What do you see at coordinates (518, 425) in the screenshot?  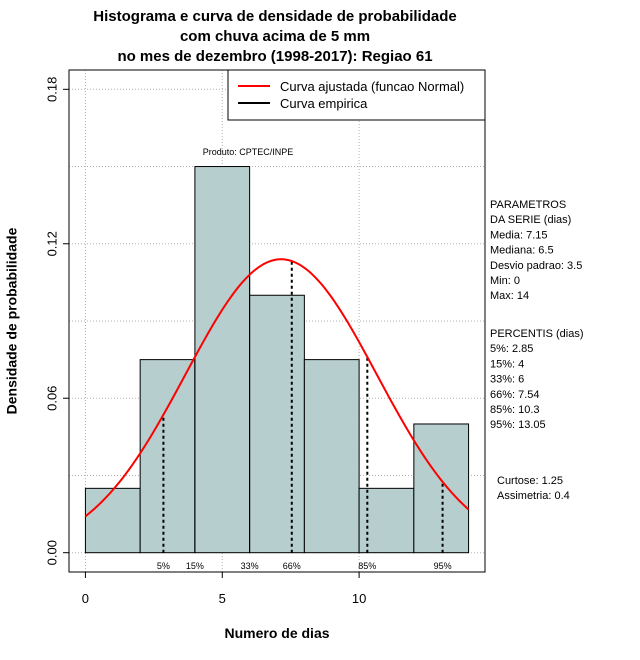 I see `percentis-line: 95%: 13.05` at bounding box center [518, 425].